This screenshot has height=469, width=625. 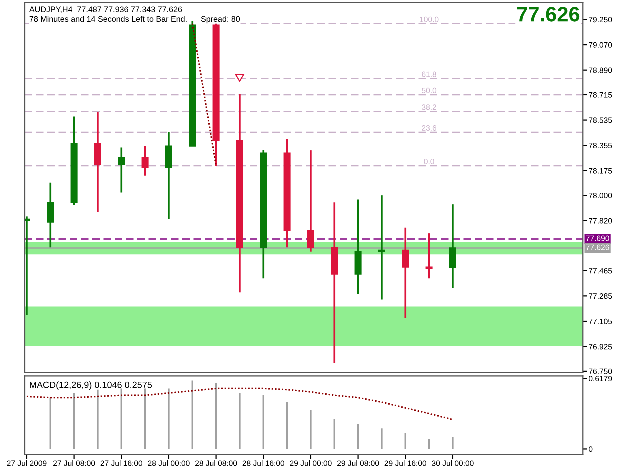 I want to click on annotation: AUDJPY,H4 77.487 77.936 77.343 77.626, so click(x=105, y=10).